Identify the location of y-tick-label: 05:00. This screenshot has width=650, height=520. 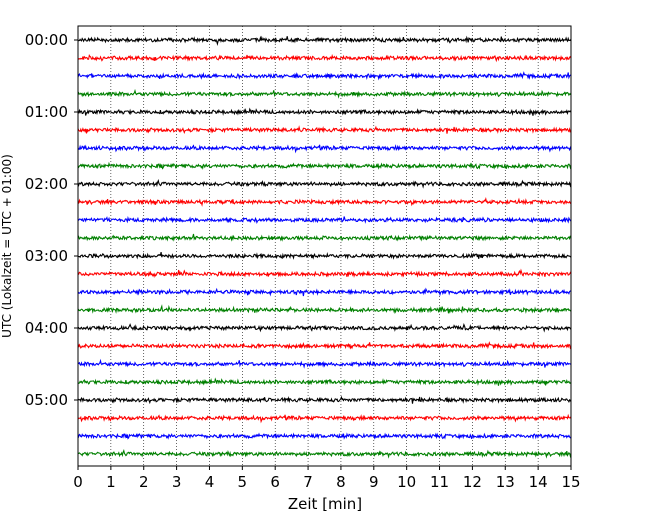
(46, 400).